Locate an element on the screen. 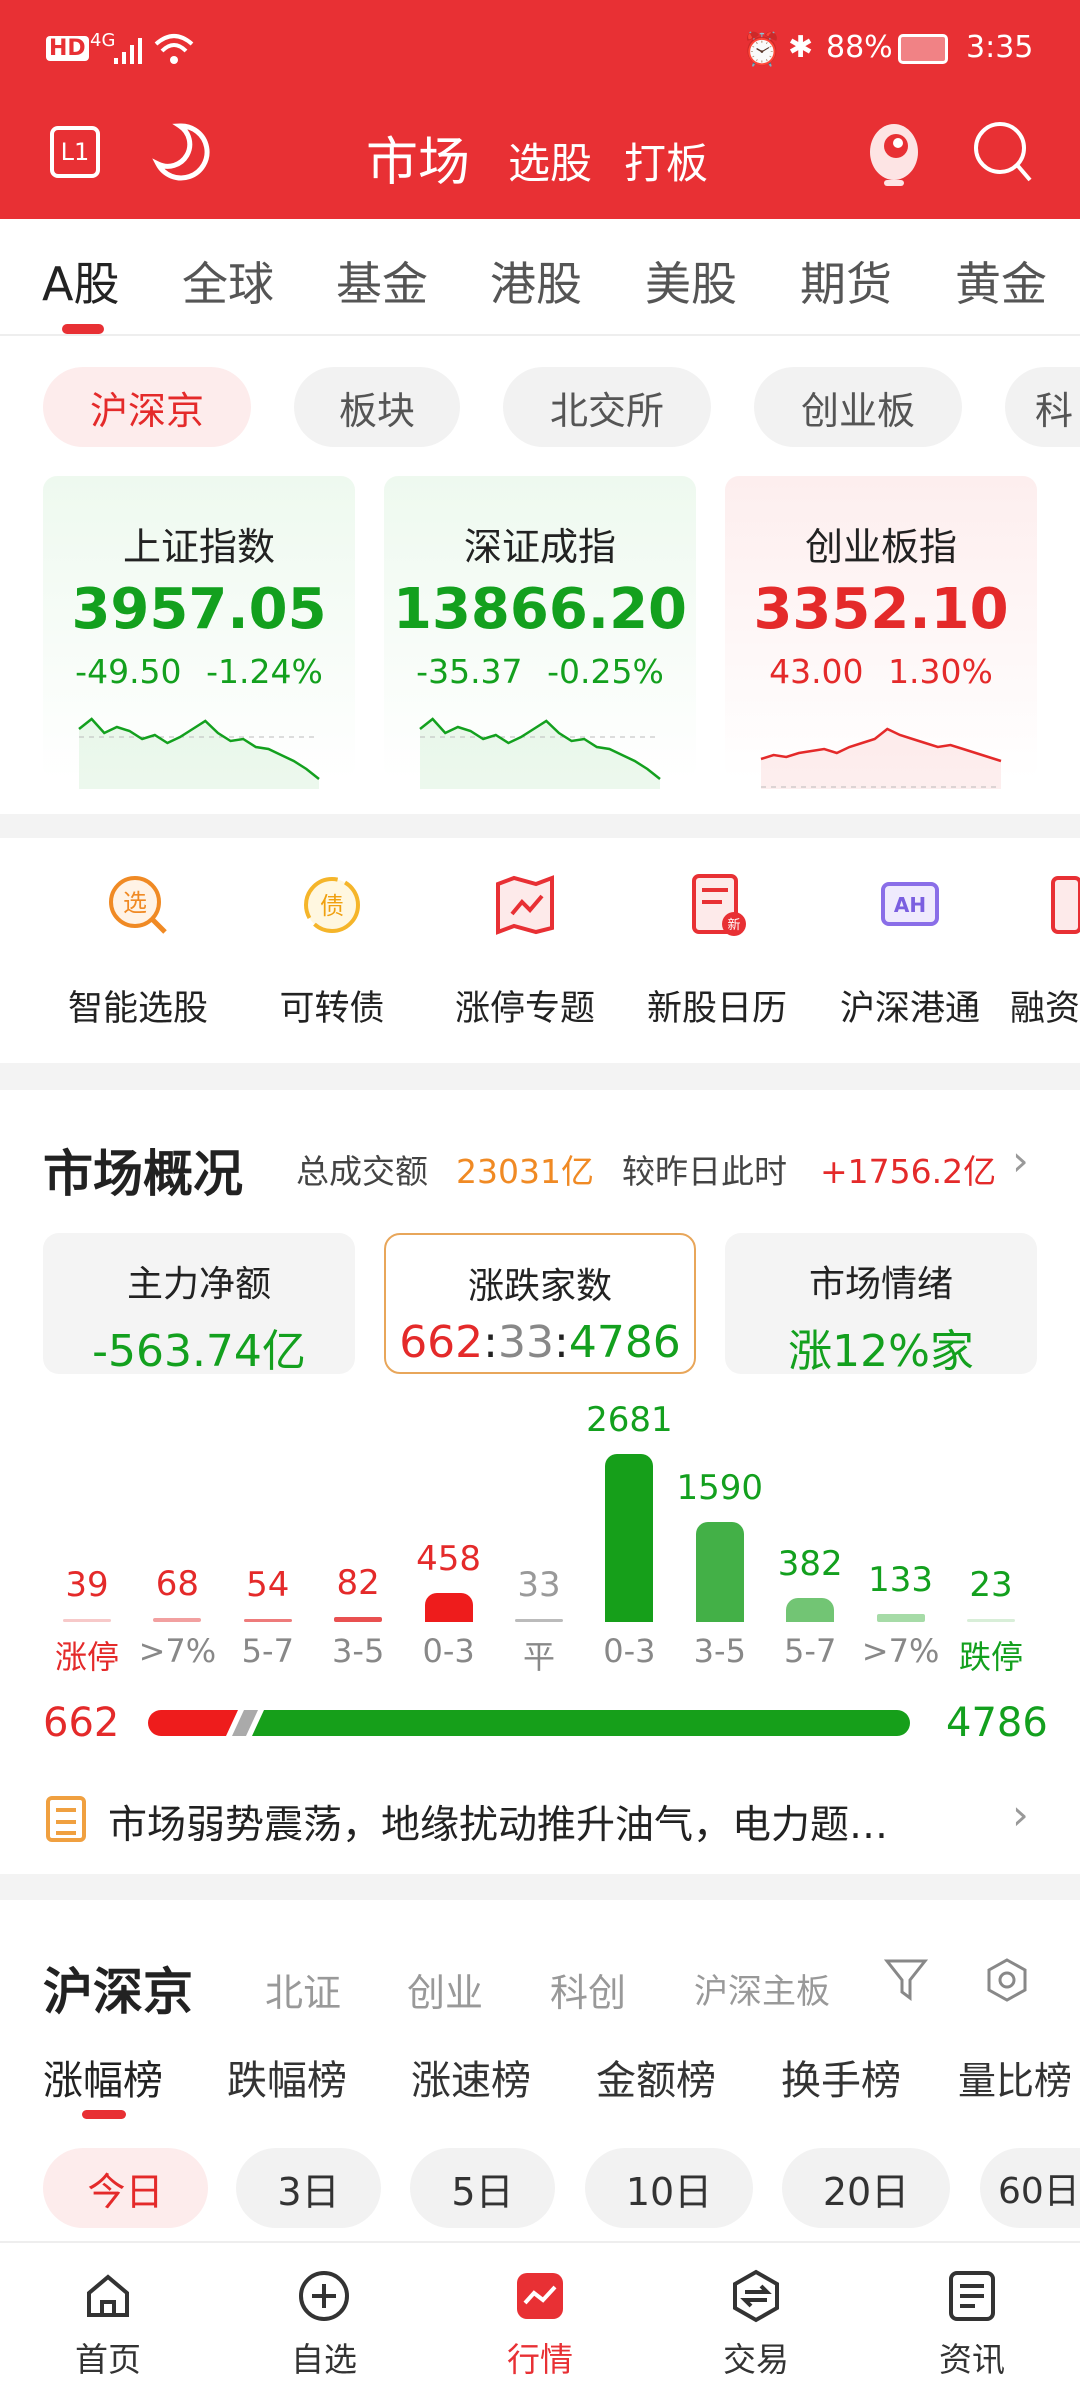 This screenshot has width=1080, height=2400. filter-main-board: 沪深主板 is located at coordinates (762, 1992).